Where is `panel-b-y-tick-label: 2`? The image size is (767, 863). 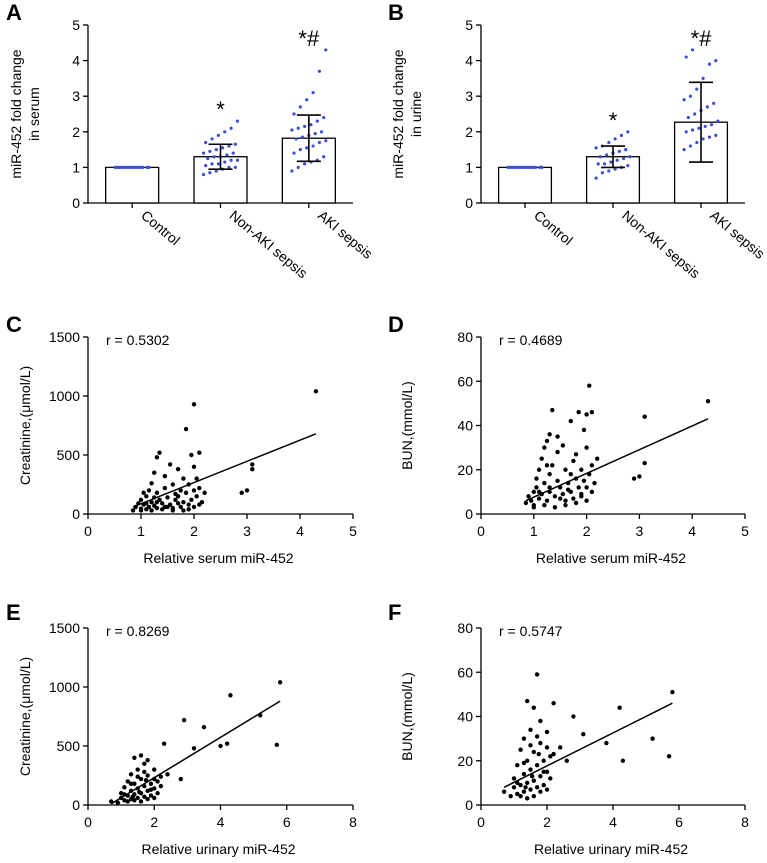 panel-b-y-tick-label: 2 is located at coordinates (469, 132).